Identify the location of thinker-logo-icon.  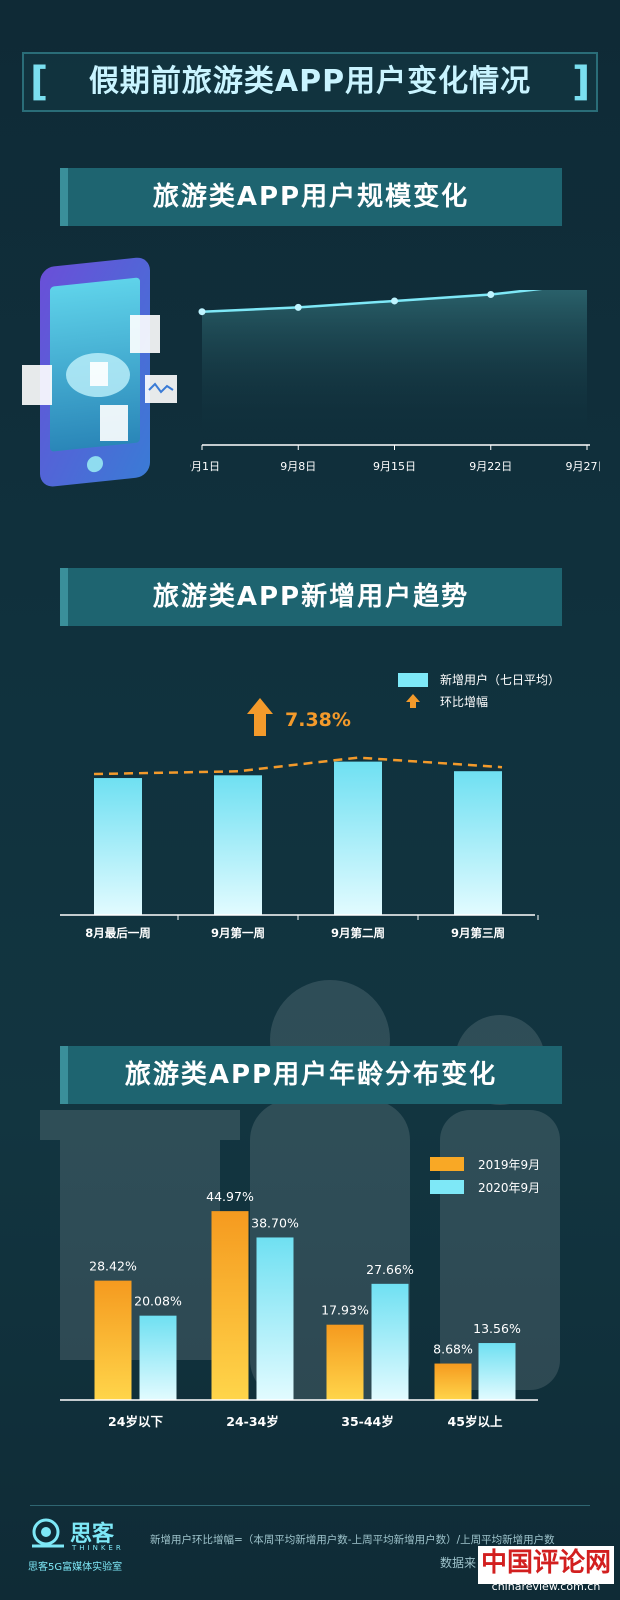
(48, 1533).